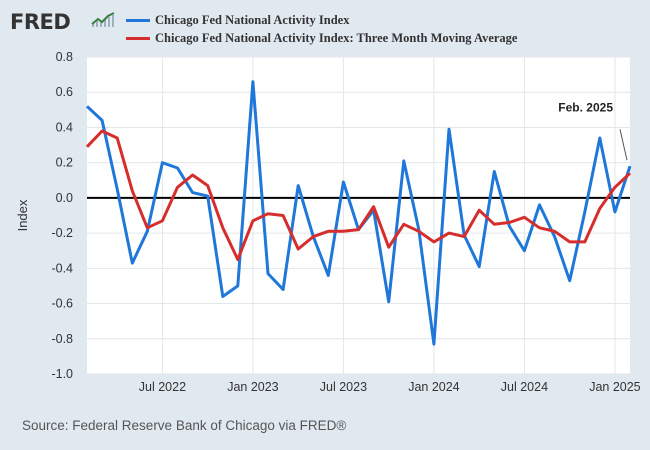  What do you see at coordinates (22, 215) in the screenshot?
I see `y-axis-label: Index` at bounding box center [22, 215].